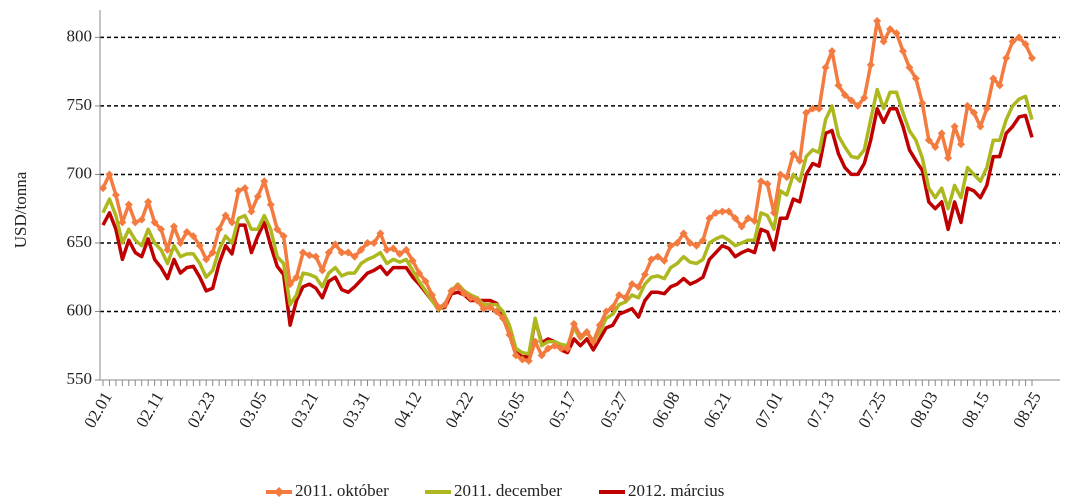 This screenshot has width=1067, height=504. Describe the element at coordinates (201, 409) in the screenshot. I see `x-tick-label: 02.23` at that location.